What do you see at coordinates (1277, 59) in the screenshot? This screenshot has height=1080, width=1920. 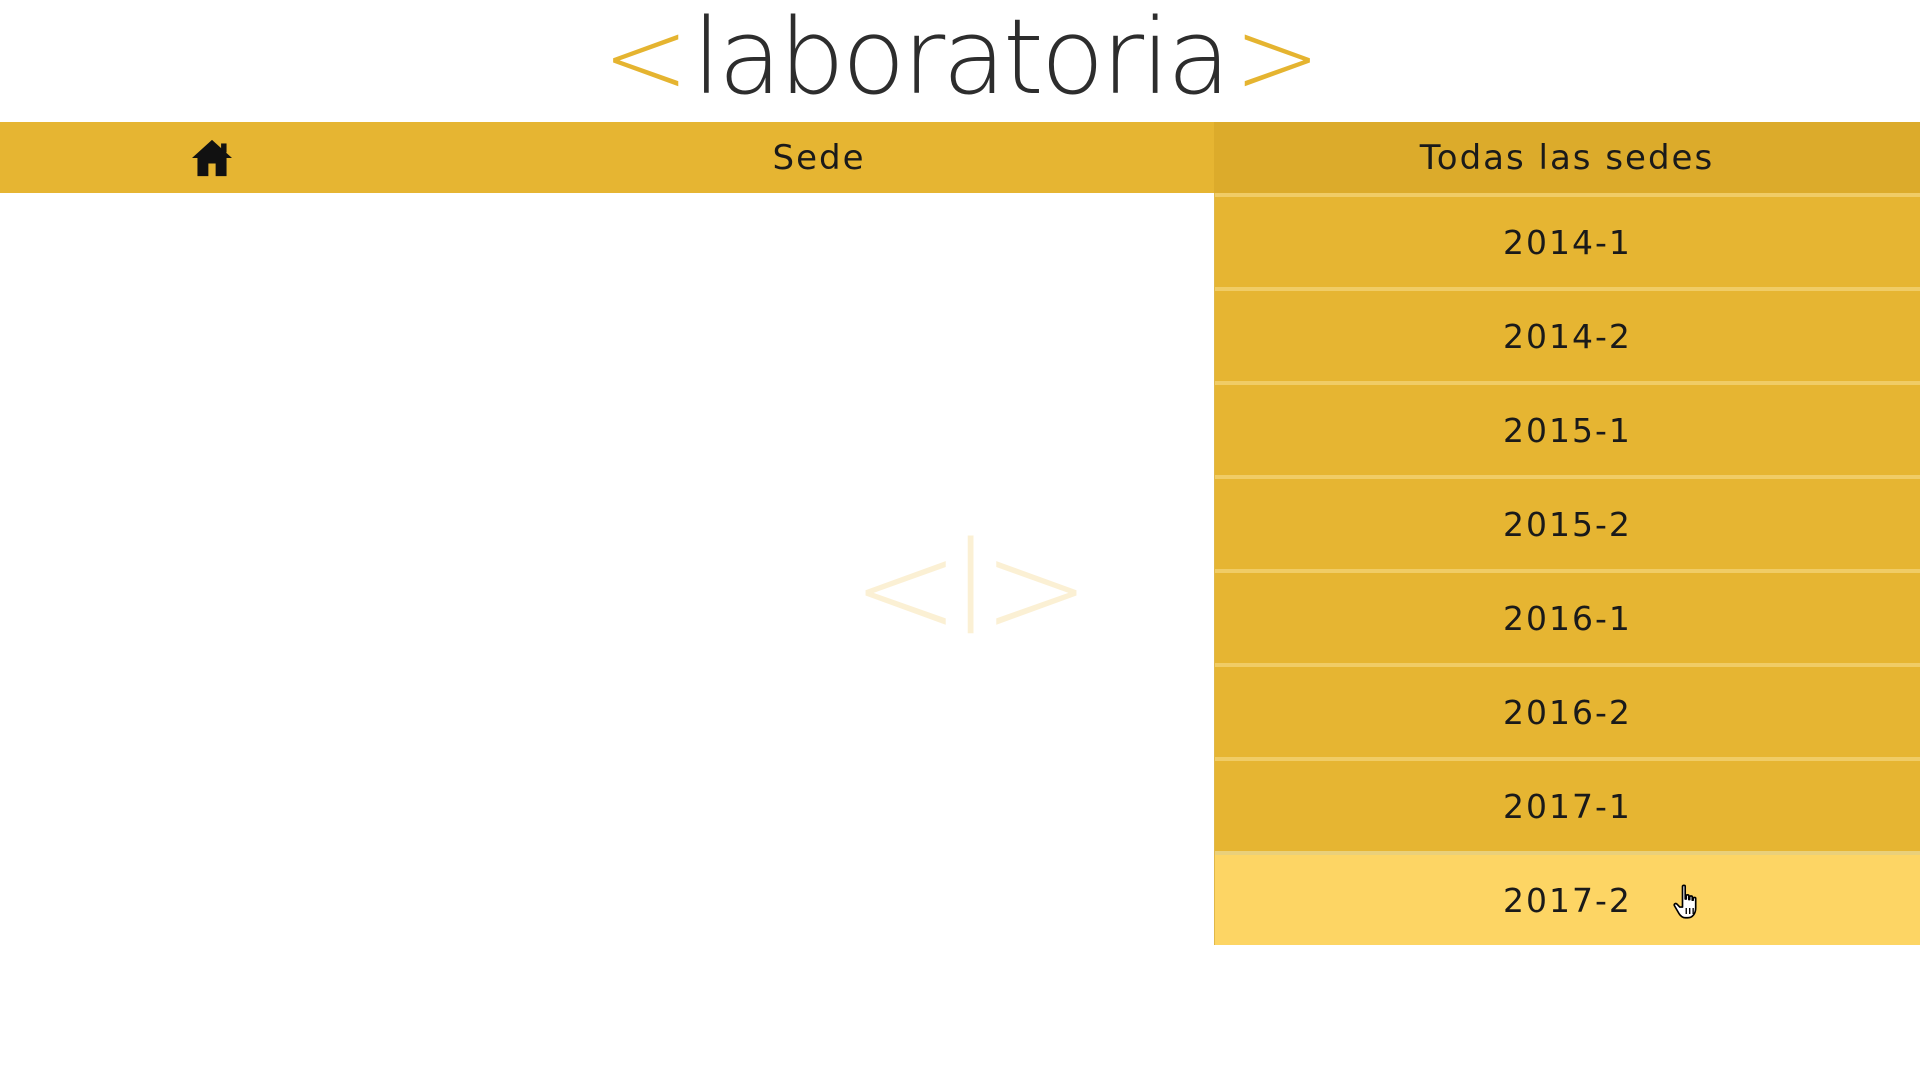 I see `logo-bracket-close: >` at bounding box center [1277, 59].